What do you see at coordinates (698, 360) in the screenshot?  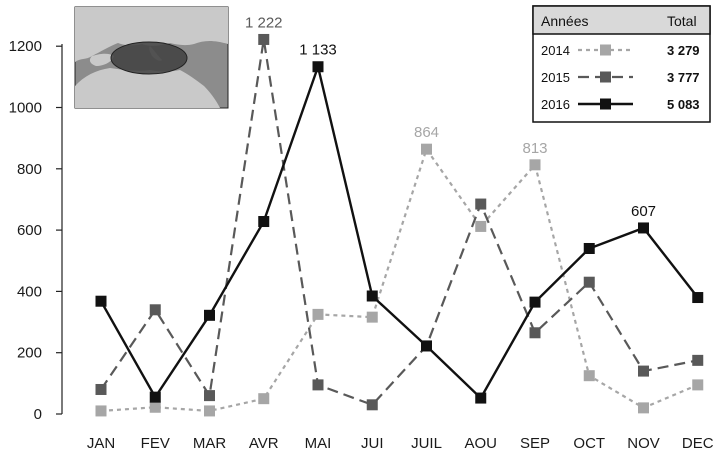 I see `marker-2015-DEC` at bounding box center [698, 360].